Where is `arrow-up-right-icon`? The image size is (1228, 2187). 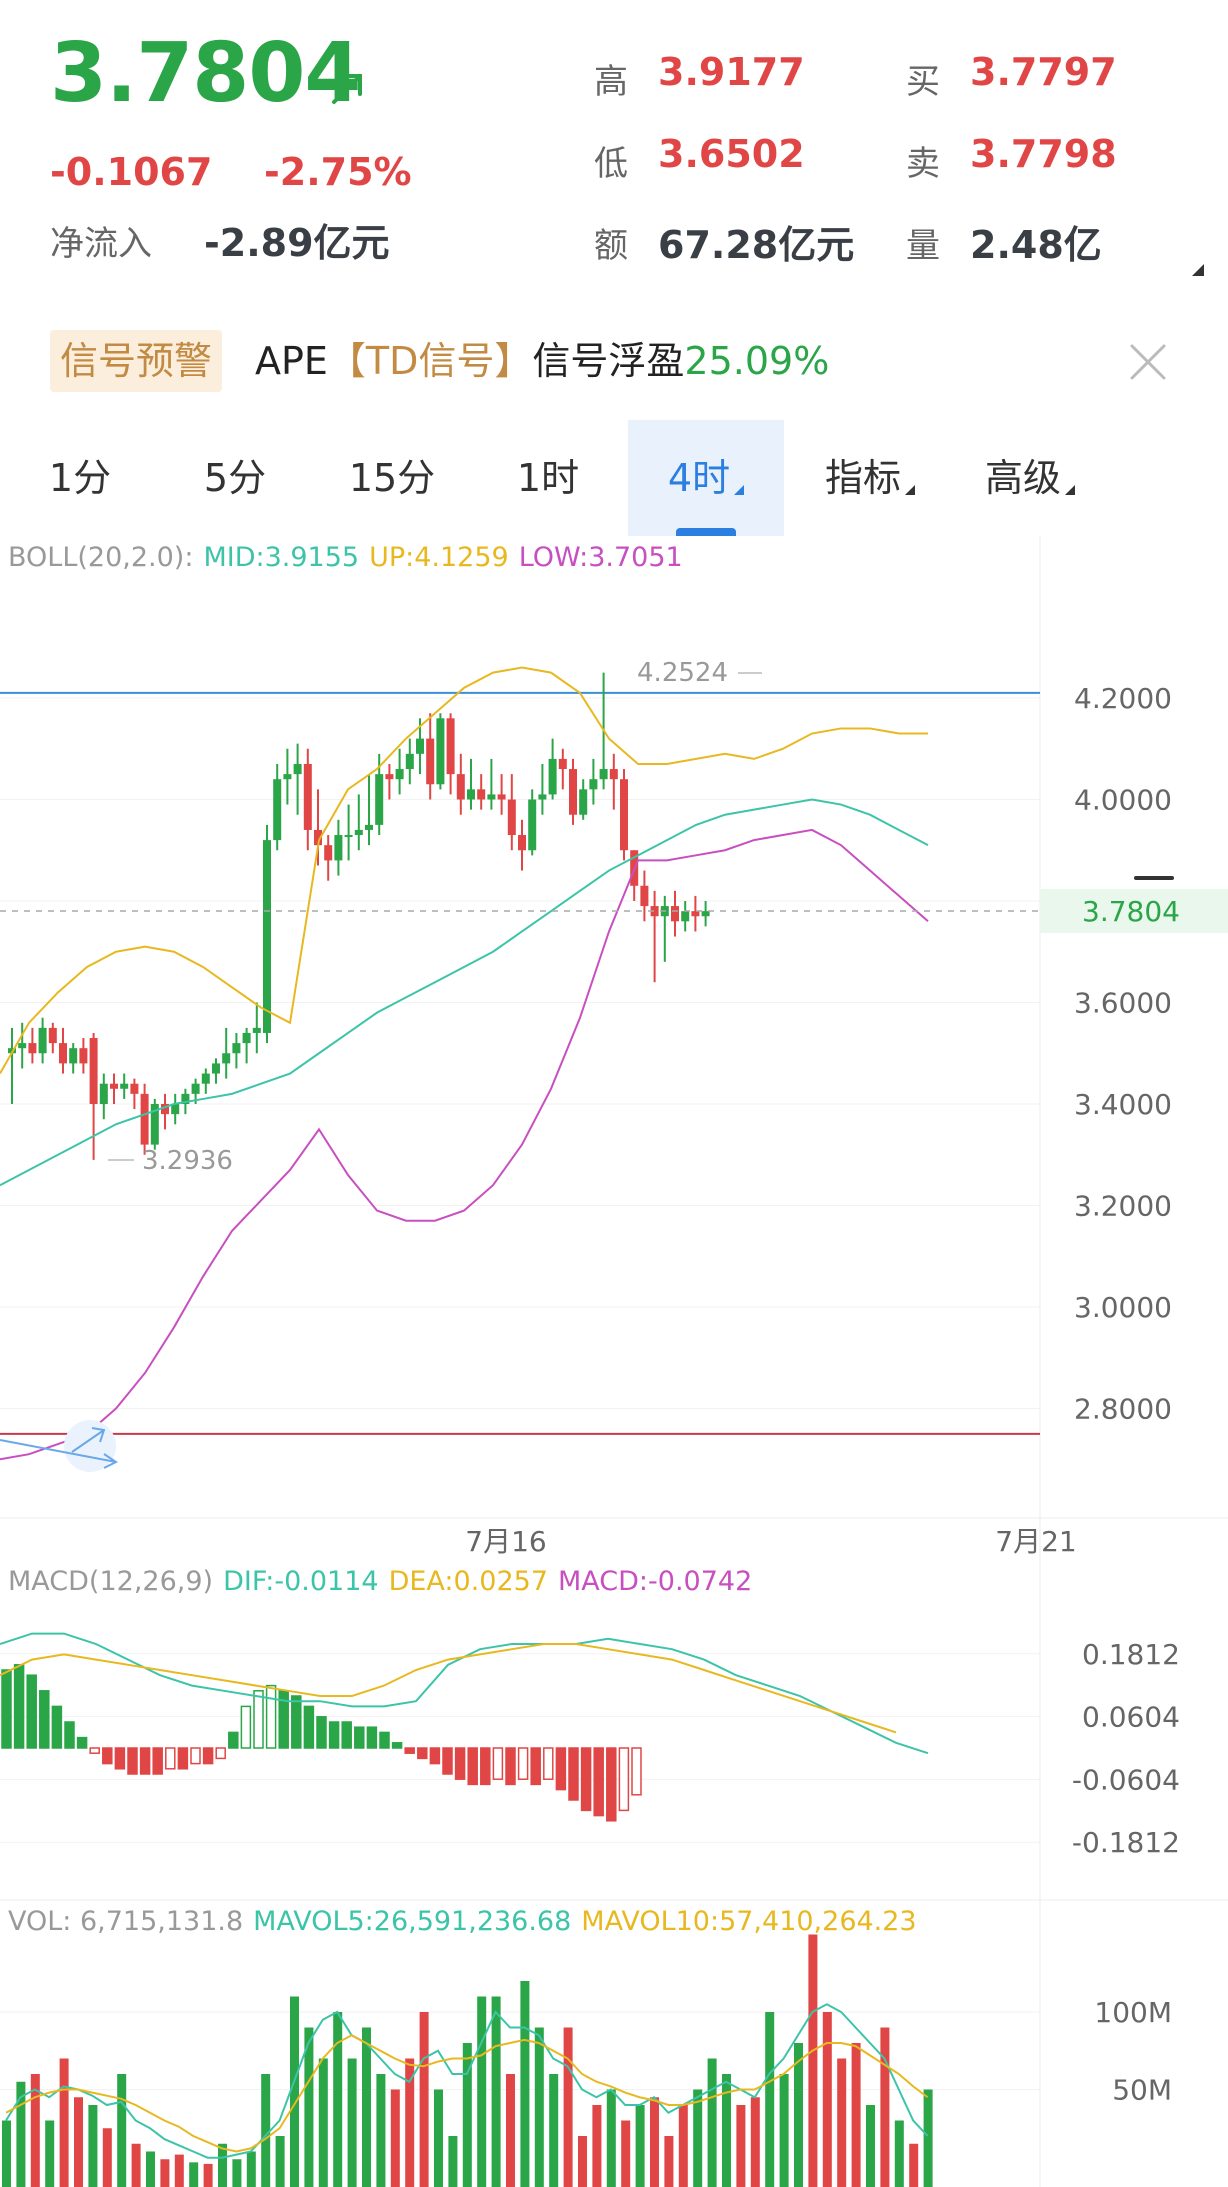 arrow-up-right-icon is located at coordinates (347, 89).